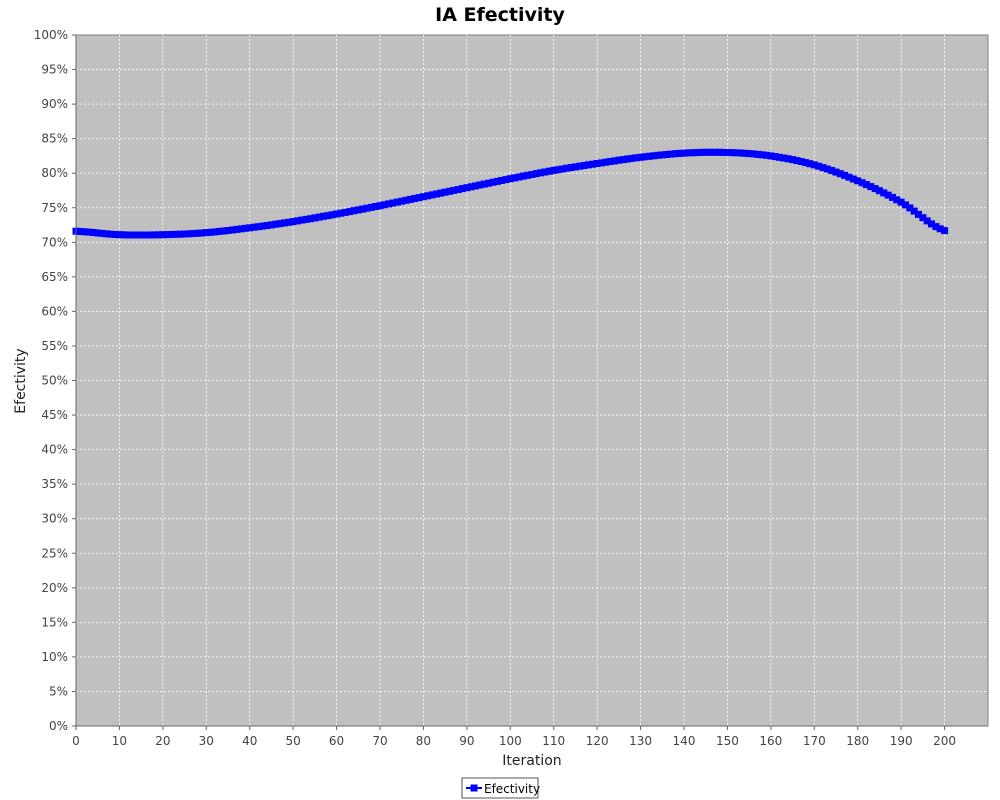 This screenshot has width=1000, height=800. I want to click on x-tick-label: 10, so click(119, 741).